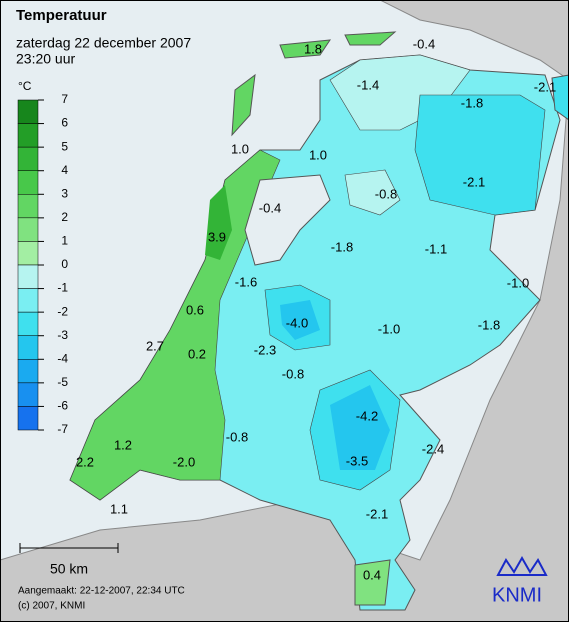 The height and width of the screenshot is (622, 569). Describe the element at coordinates (85, 461) in the screenshot. I see `station-value: 2.2` at that location.